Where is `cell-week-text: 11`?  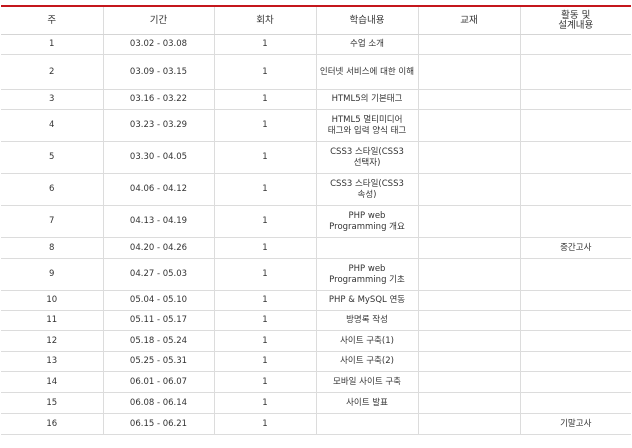
cell-week-text: 11 is located at coordinates (52, 320).